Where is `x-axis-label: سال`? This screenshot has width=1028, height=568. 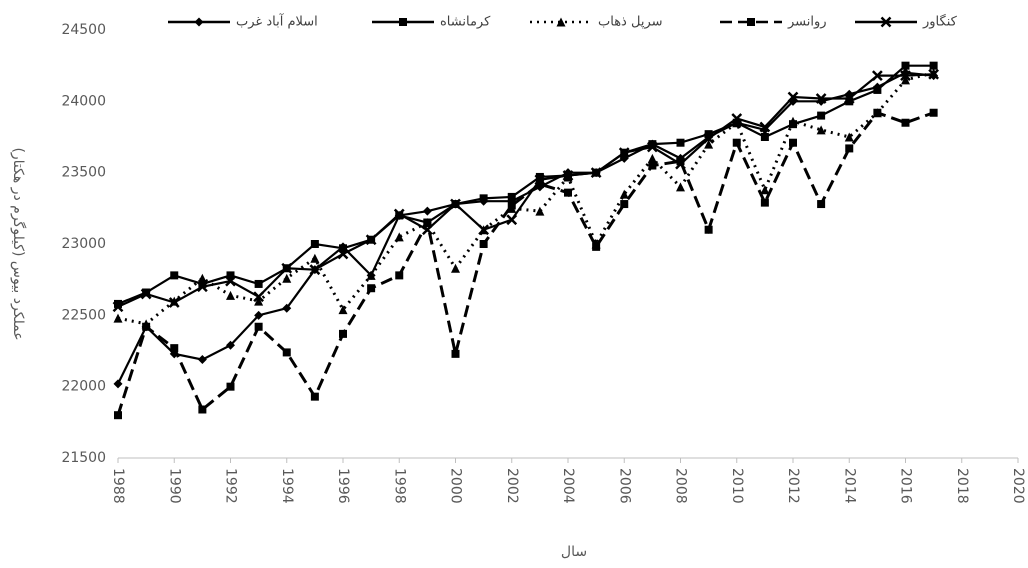
x-axis-label: سال is located at coordinates (574, 552).